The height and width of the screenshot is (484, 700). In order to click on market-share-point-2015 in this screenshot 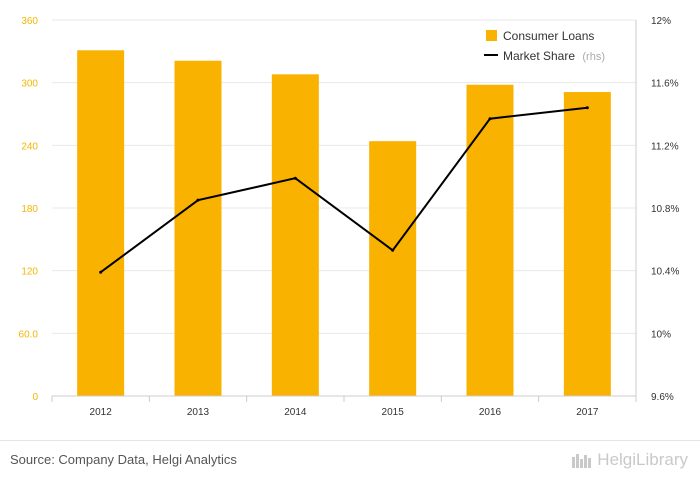, I will do `click(393, 250)`.